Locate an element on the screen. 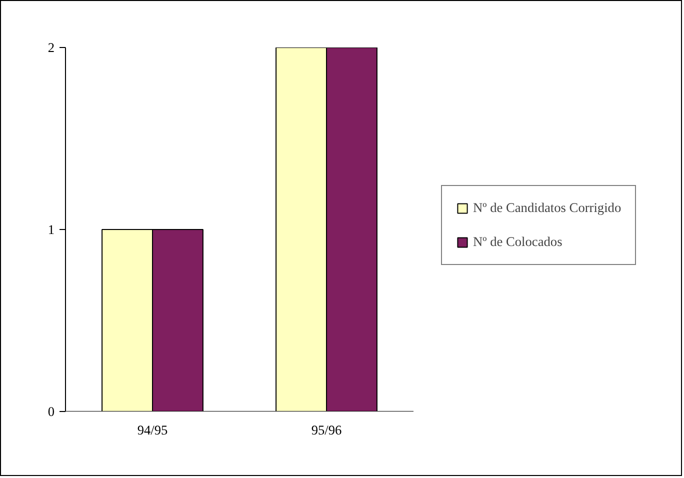  legend-label: Nº de Candidatos Corrigido is located at coordinates (547, 208).